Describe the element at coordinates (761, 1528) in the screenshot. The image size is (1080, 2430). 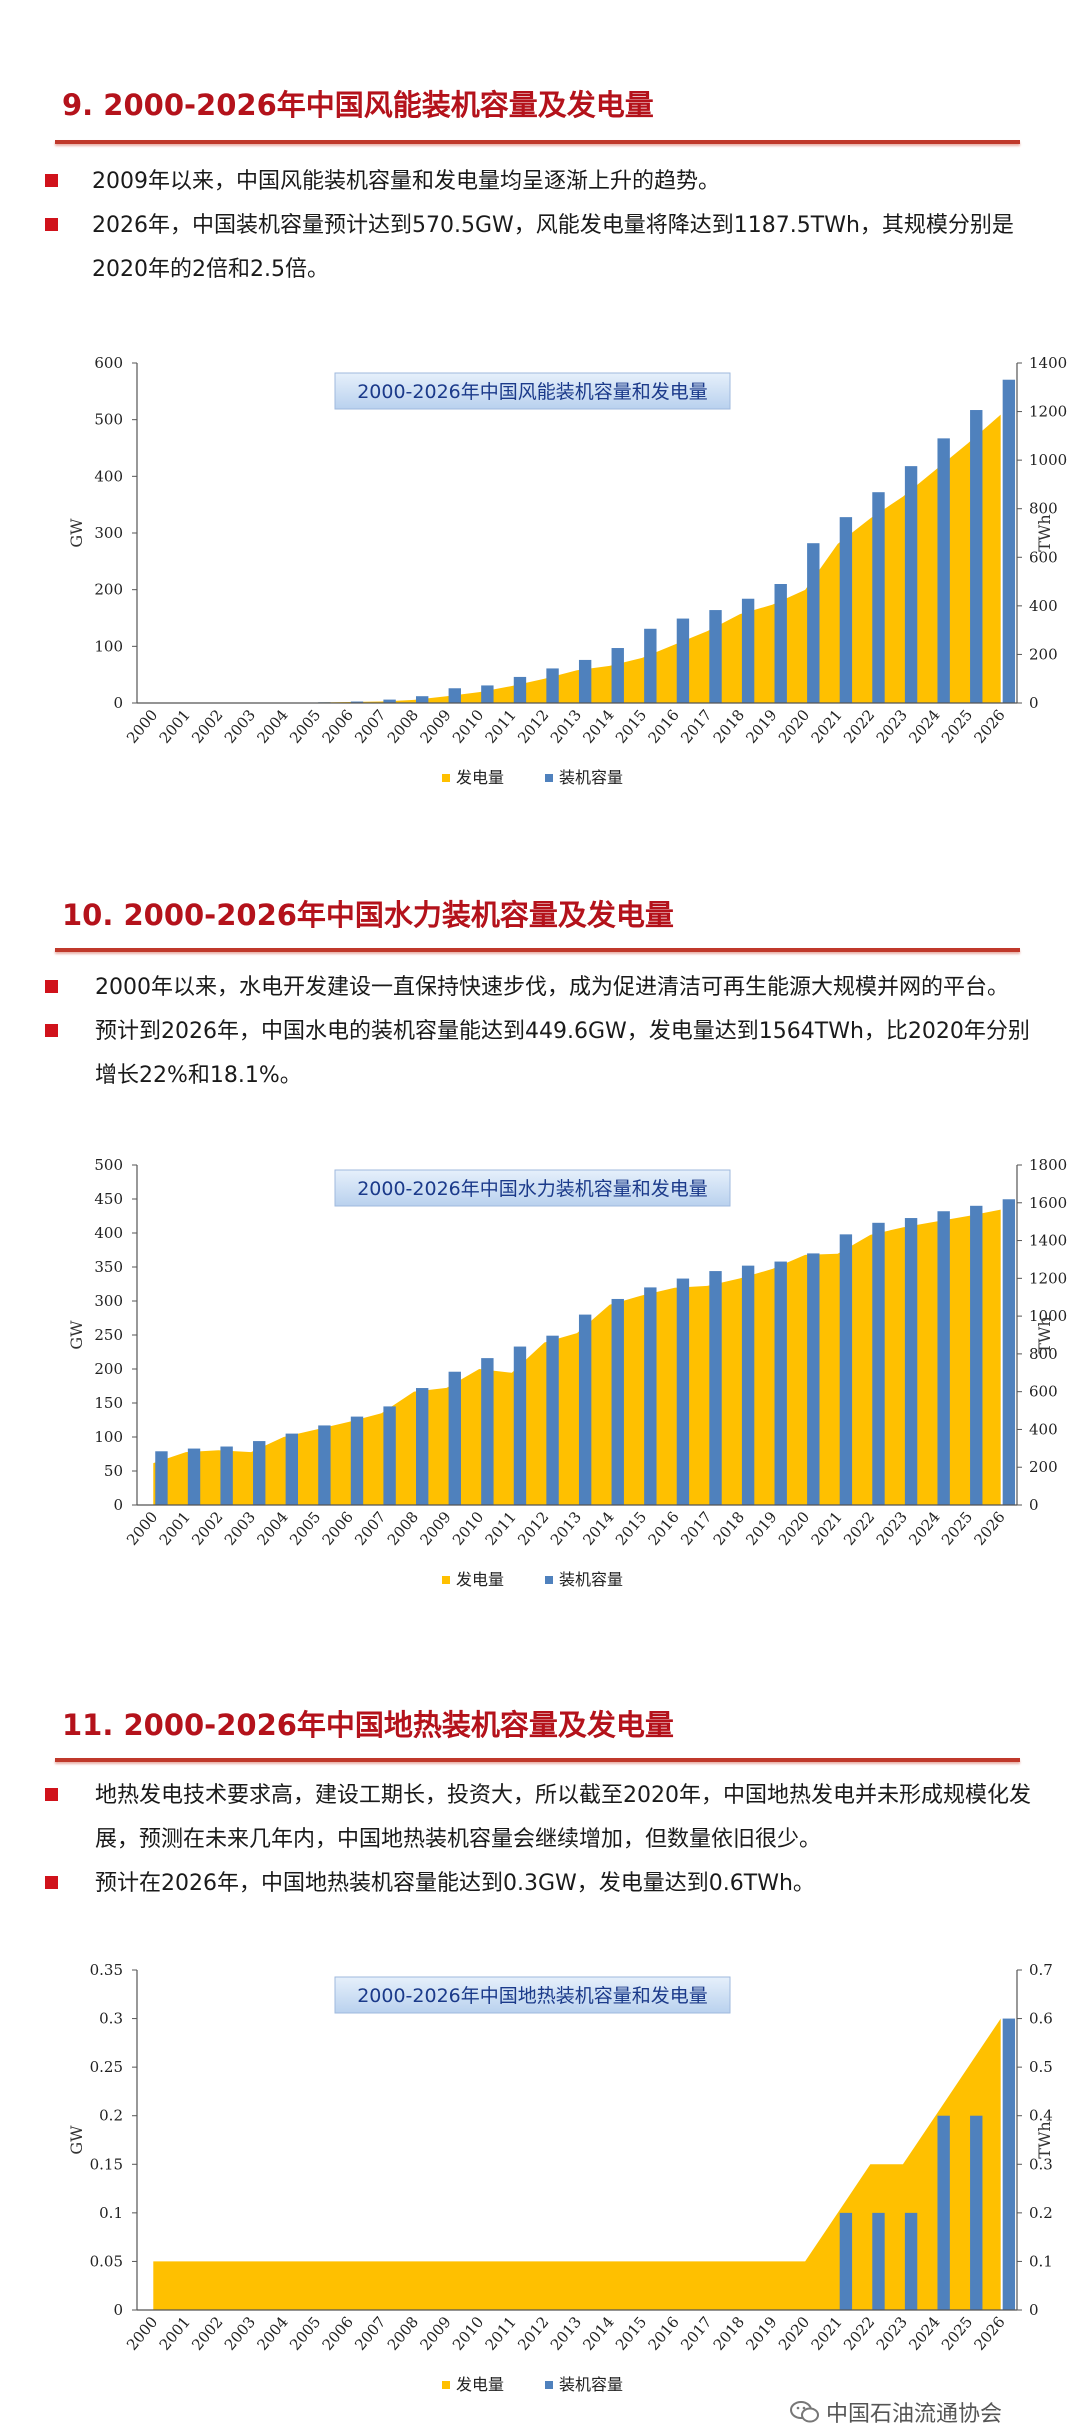
I see `x-tick-label: 2019` at that location.